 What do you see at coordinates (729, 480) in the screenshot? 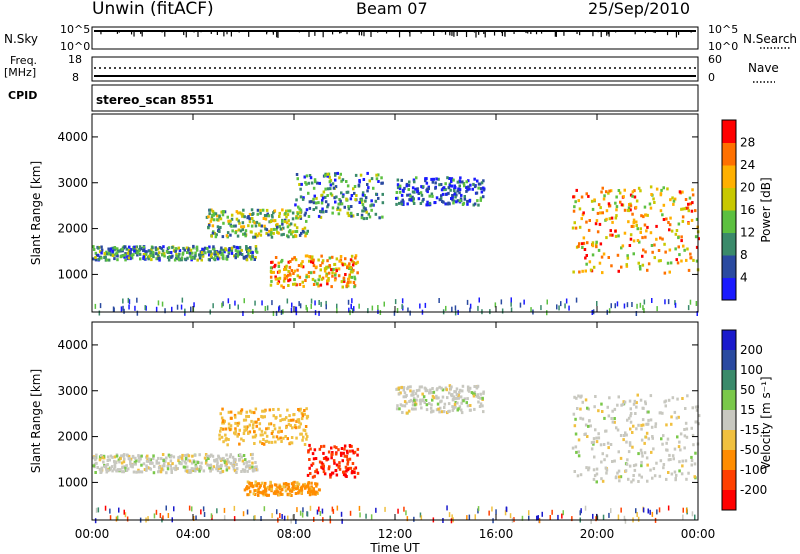
I see `colorbar-swatch` at bounding box center [729, 480].